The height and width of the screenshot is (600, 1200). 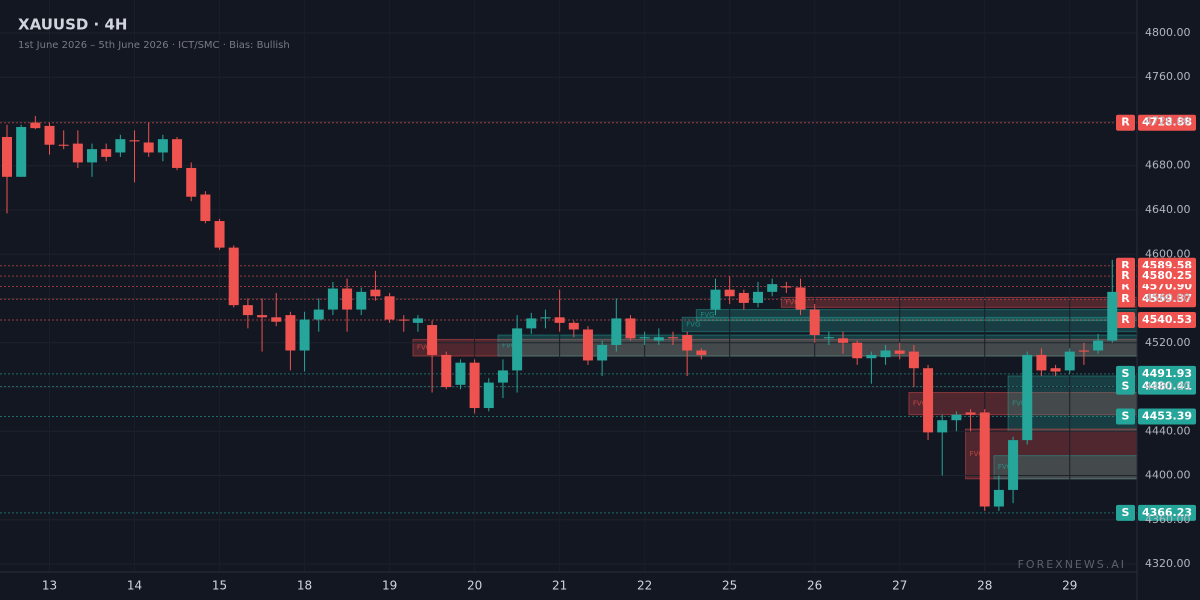 What do you see at coordinates (49, 586) in the screenshot?
I see `x-tick-label: 13` at bounding box center [49, 586].